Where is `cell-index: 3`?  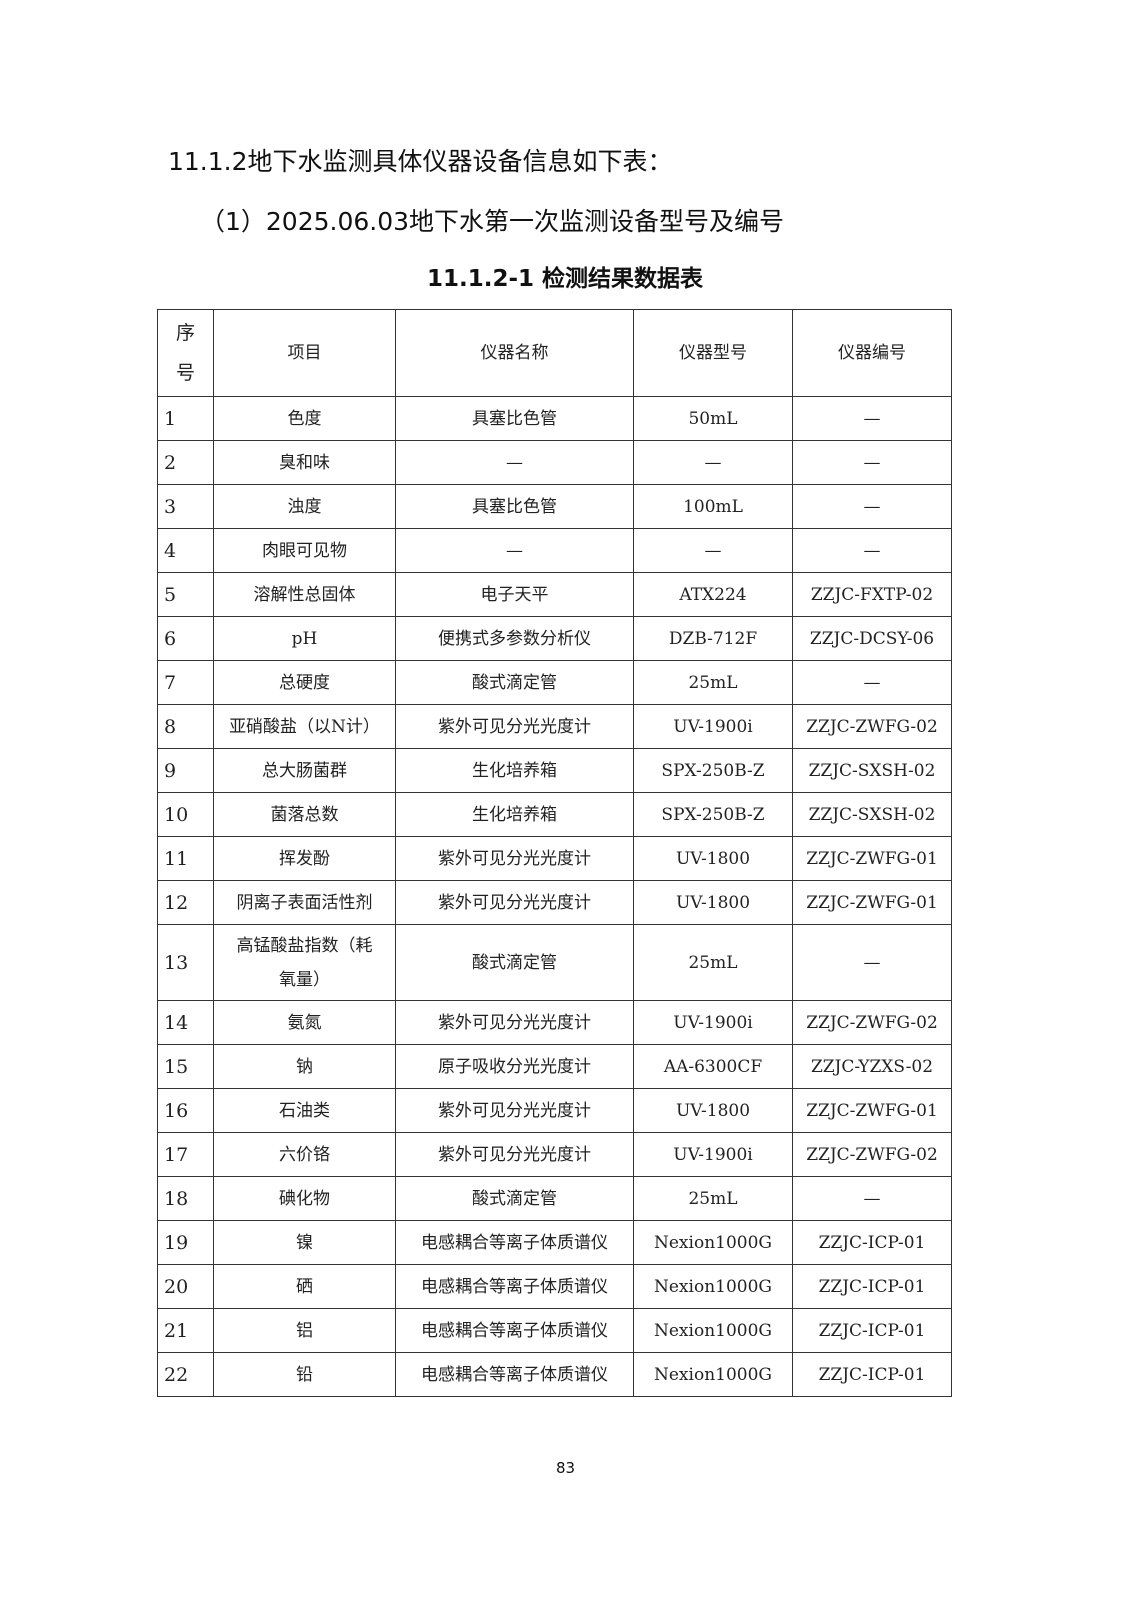
cell-index: 3 is located at coordinates (185, 506).